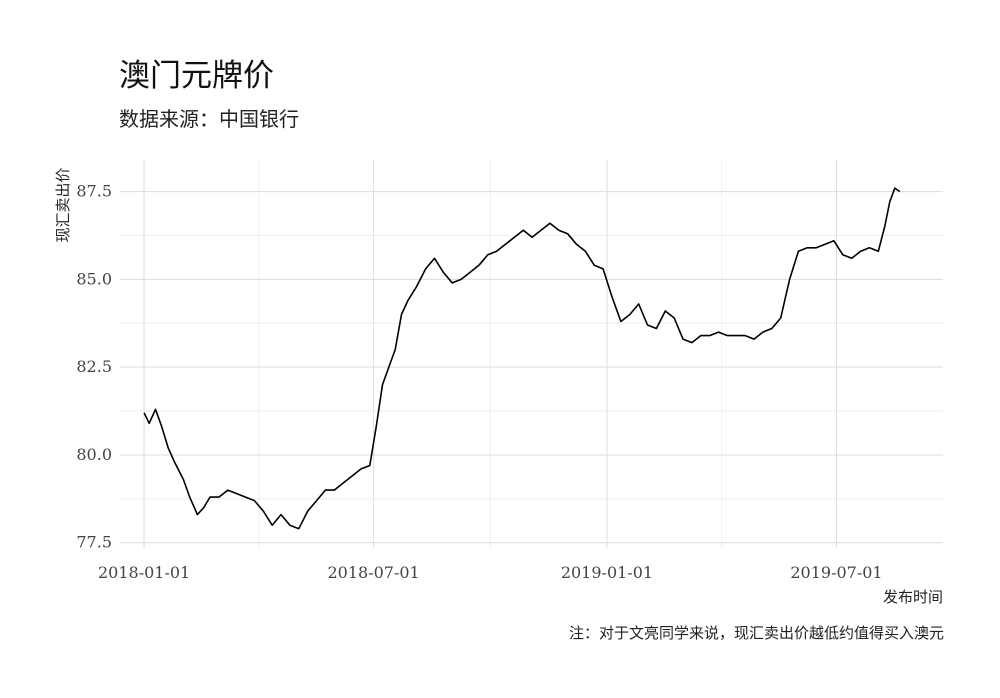  I want to click on y-tick-label: 87.5, so click(94, 191).